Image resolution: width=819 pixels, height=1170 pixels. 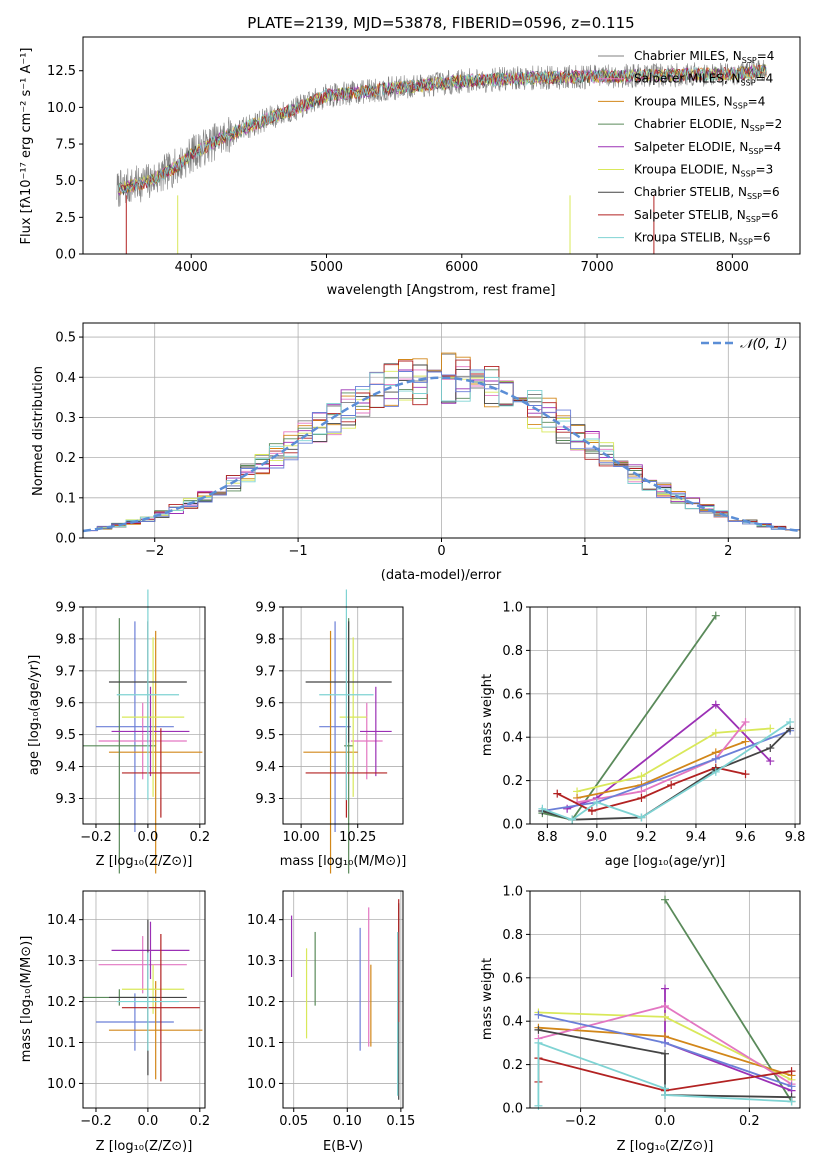 I want to click on y-tick-label: 12.5, so click(x=61, y=71).